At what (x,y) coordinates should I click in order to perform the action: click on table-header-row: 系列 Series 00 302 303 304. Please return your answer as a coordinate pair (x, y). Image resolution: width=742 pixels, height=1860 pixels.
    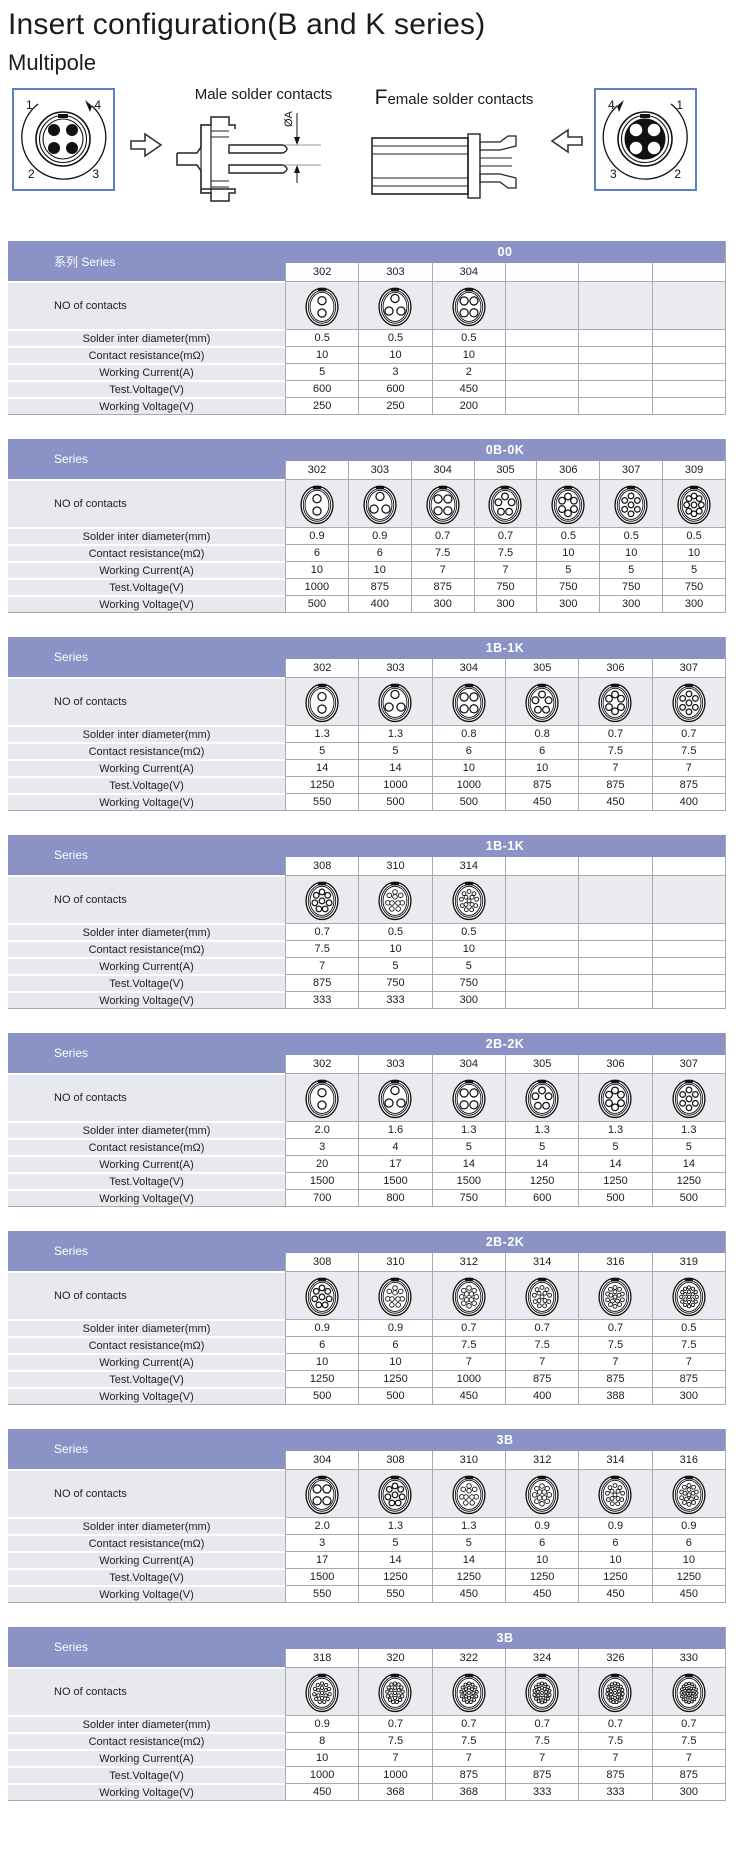
    Looking at the image, I should click on (366, 261).